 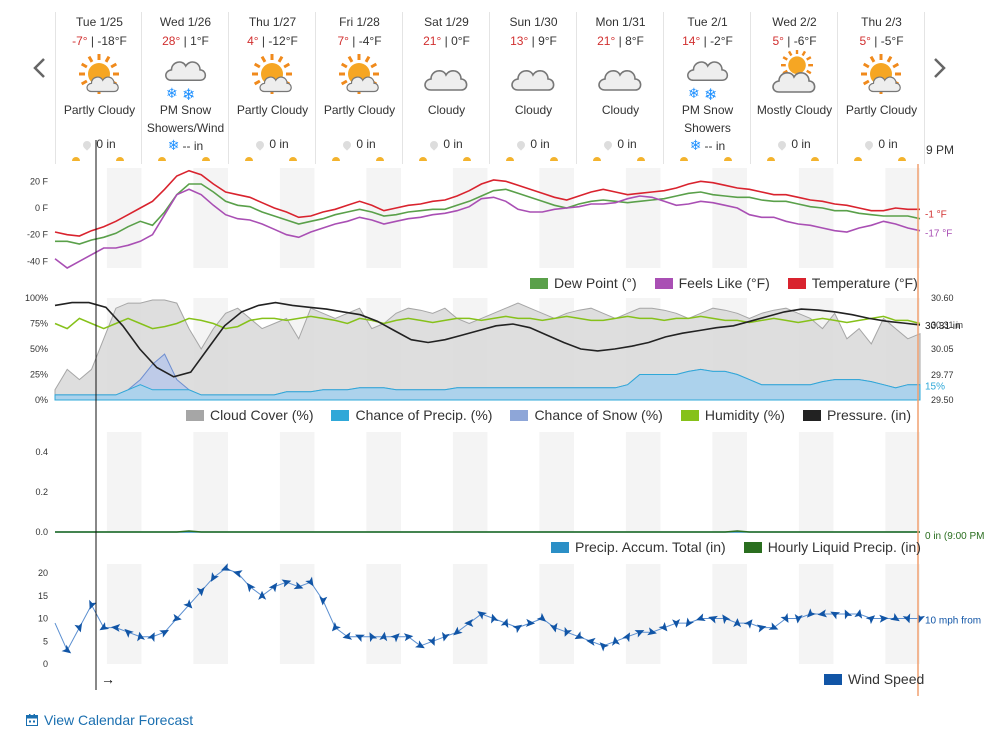 What do you see at coordinates (620, 41) in the screenshot?
I see `day-temps: 21° | 8°F` at bounding box center [620, 41].